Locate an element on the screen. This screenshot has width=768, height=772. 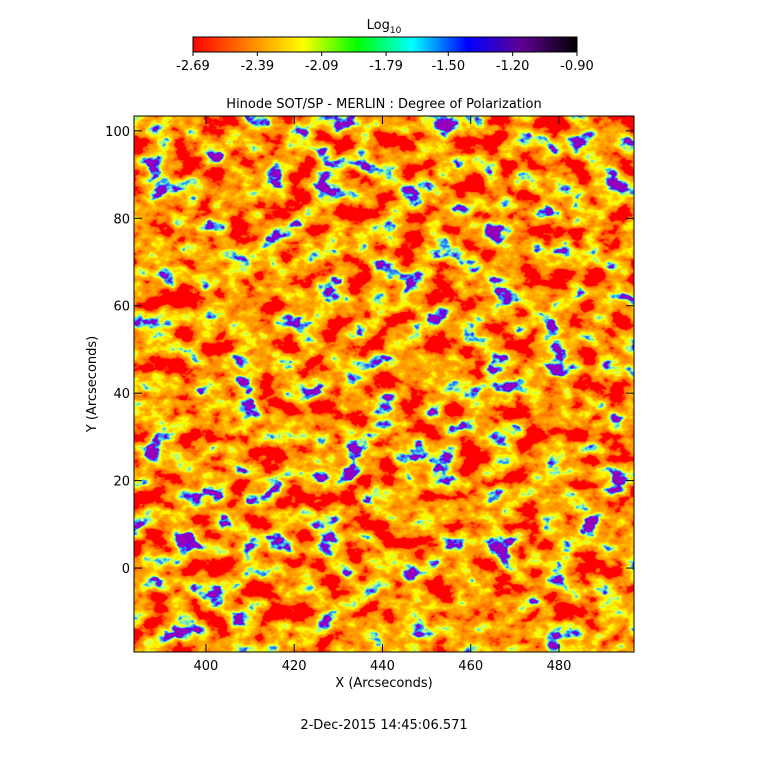
colorbar-tick-label: -2.09 is located at coordinates (322, 66).